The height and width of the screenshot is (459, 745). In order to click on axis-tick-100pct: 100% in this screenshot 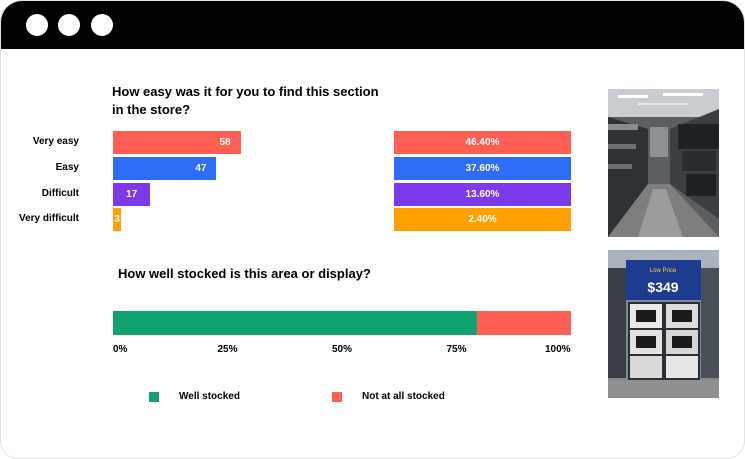, I will do `click(558, 349)`.